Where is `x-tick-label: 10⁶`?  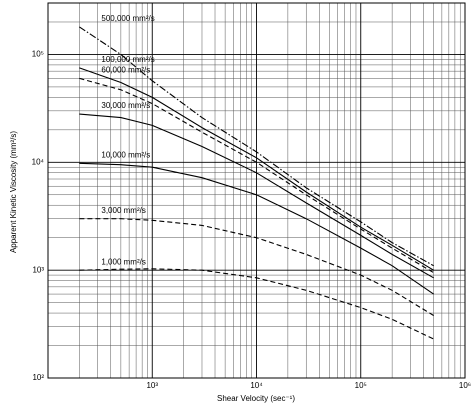
x-tick-label: 10⁶ is located at coordinates (465, 385).